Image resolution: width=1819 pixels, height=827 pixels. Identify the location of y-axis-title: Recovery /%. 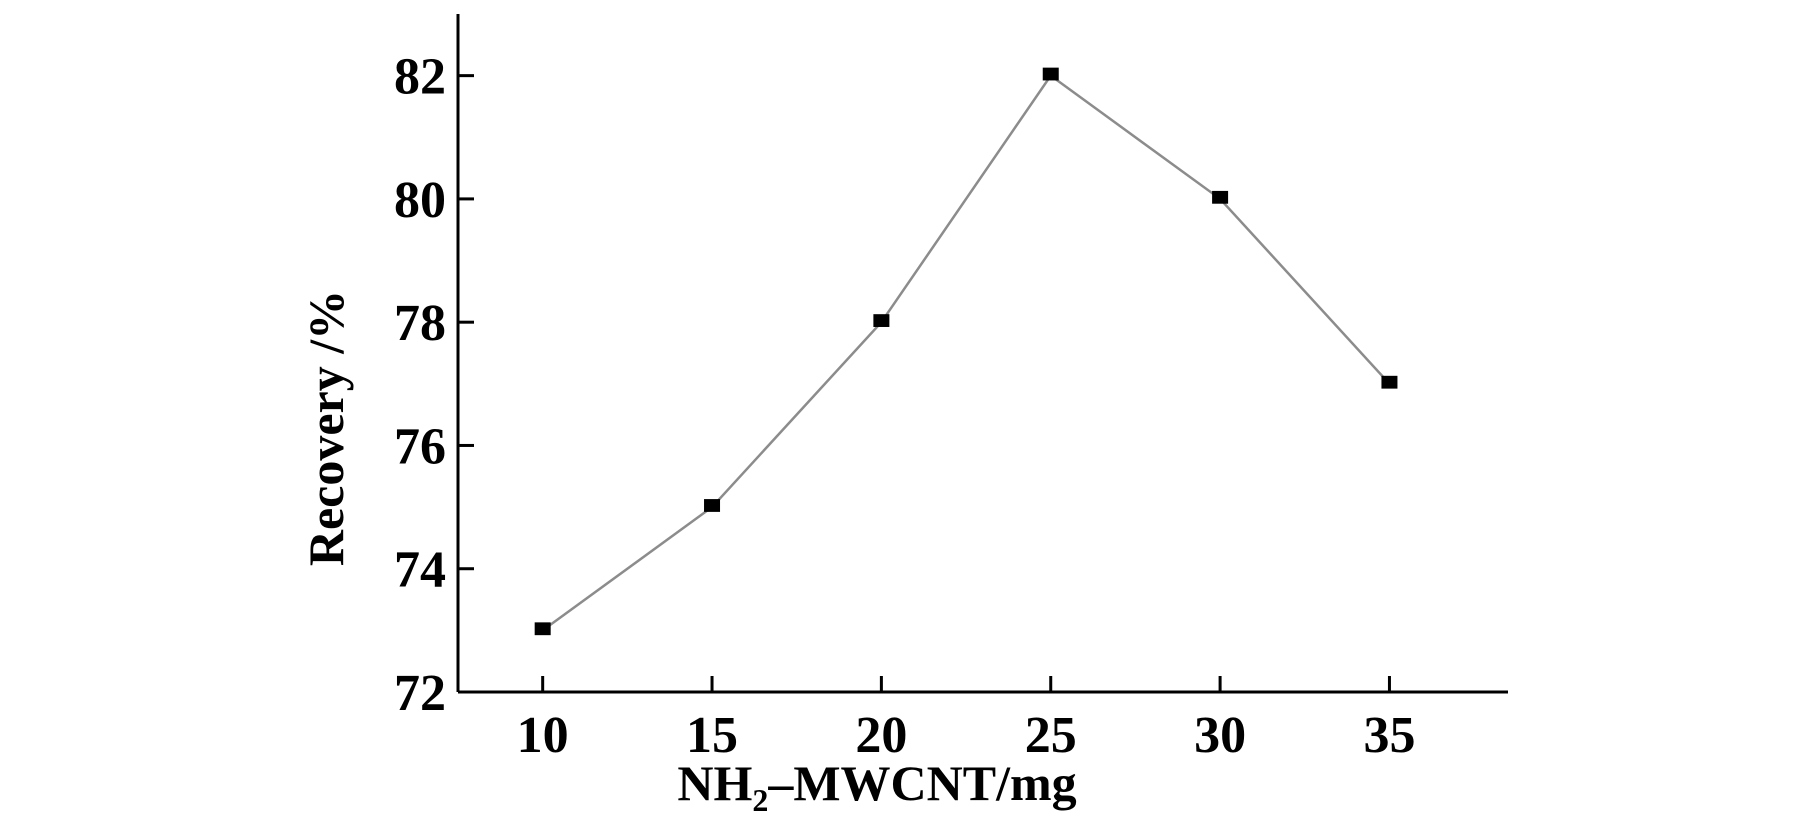
(326, 428).